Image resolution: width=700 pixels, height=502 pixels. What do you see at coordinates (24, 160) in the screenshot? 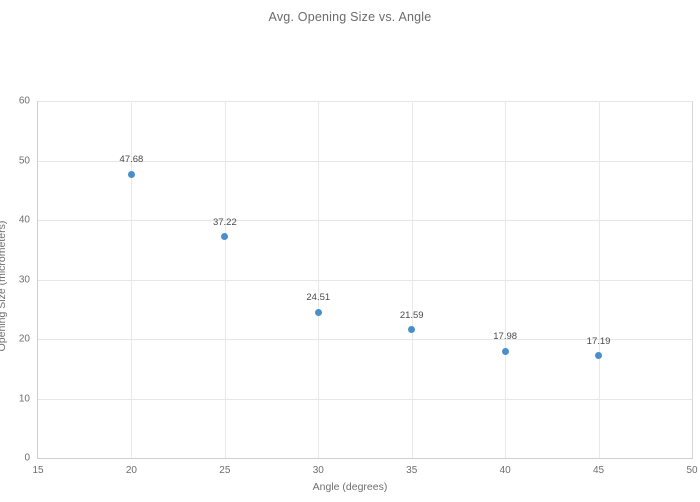
I see `y-axis-tick-label: 50` at bounding box center [24, 160].